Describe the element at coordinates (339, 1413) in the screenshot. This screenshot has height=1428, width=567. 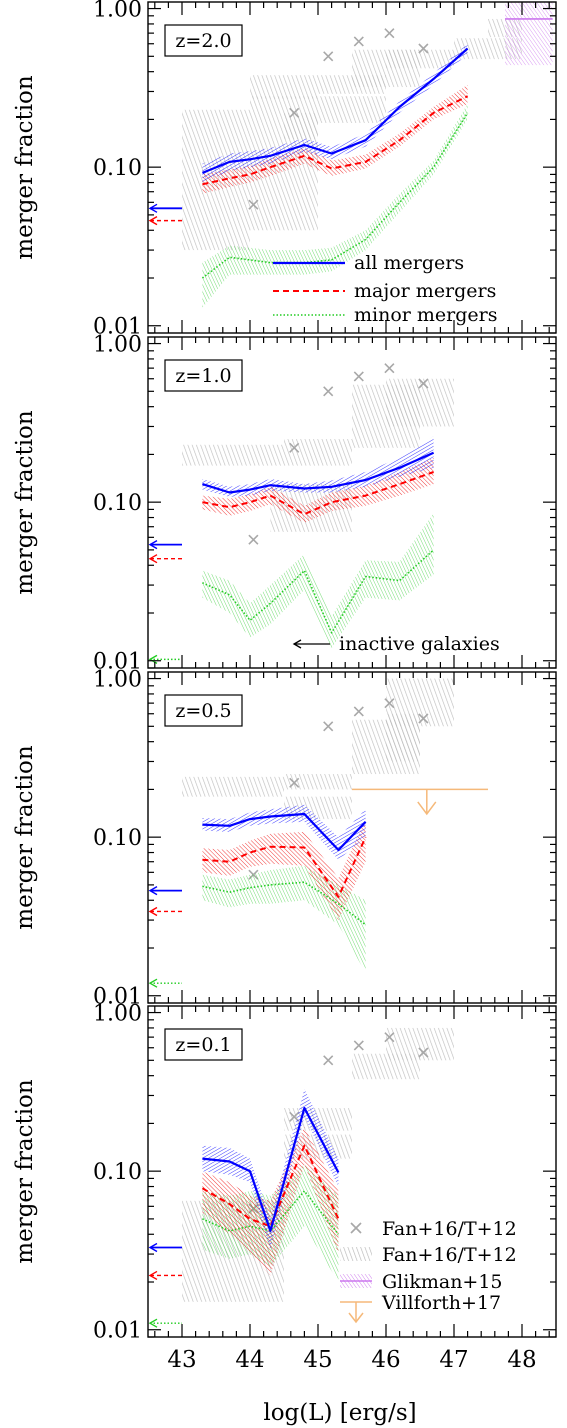
I see `x-axis-label: log(L) [erg/s]` at that location.